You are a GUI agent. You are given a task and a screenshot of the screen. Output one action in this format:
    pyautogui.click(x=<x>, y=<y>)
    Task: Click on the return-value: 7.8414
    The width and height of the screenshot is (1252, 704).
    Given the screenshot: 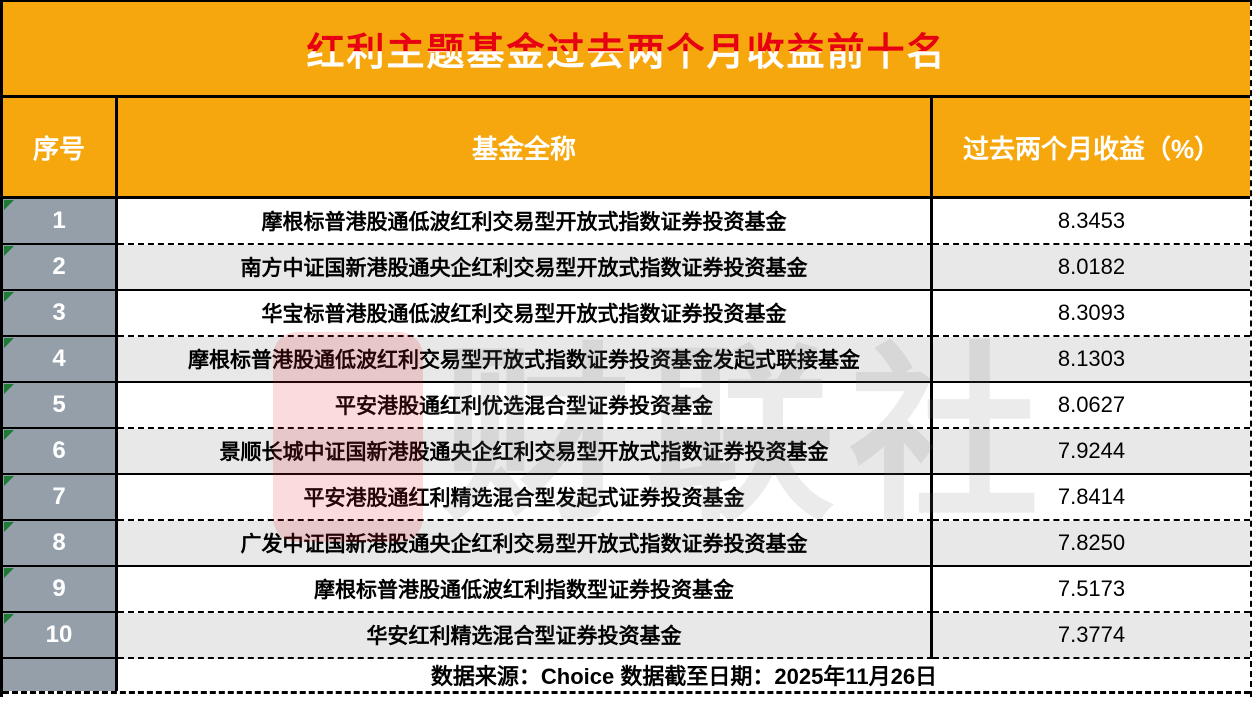 What is the action you would take?
    pyautogui.click(x=1091, y=498)
    